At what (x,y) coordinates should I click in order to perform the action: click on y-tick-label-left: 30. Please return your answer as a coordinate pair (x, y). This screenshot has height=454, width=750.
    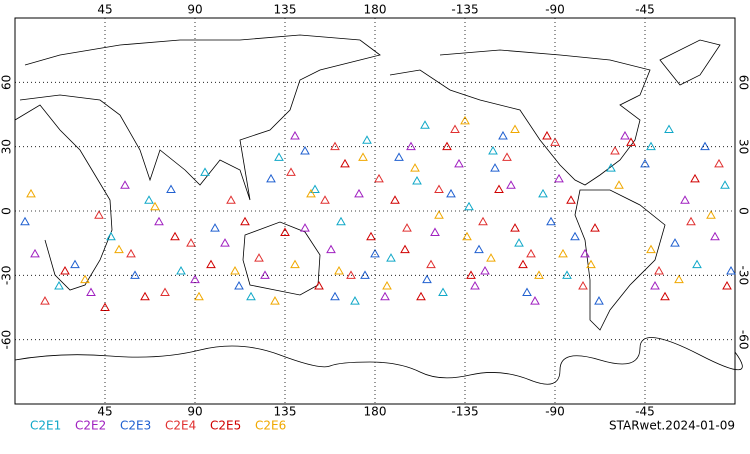
    Looking at the image, I should click on (7, 146).